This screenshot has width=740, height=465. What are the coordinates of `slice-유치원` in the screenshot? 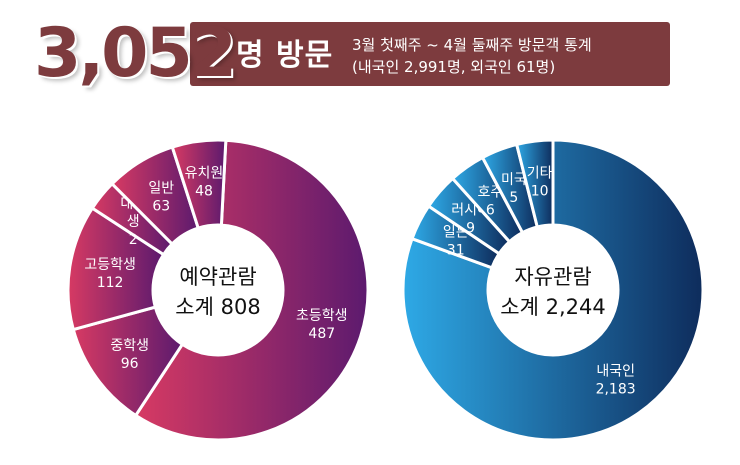 It's located at (199, 184).